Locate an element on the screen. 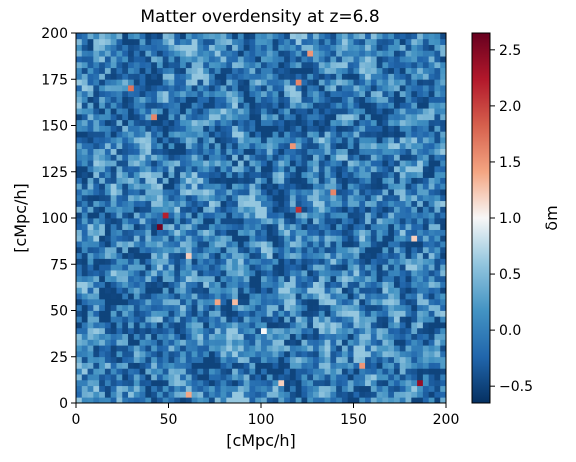 Image resolution: width=576 pixels, height=462 pixels. y-tick-label: 150 is located at coordinates (54, 127).